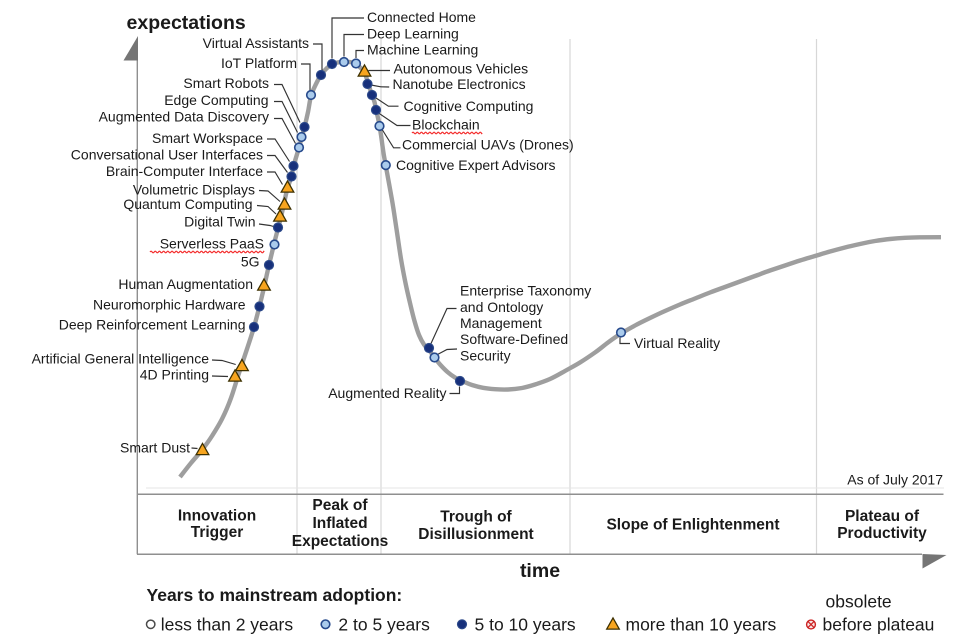  Describe the element at coordinates (387, 393) in the screenshot. I see `svg-text: Augmented Reality` at that location.